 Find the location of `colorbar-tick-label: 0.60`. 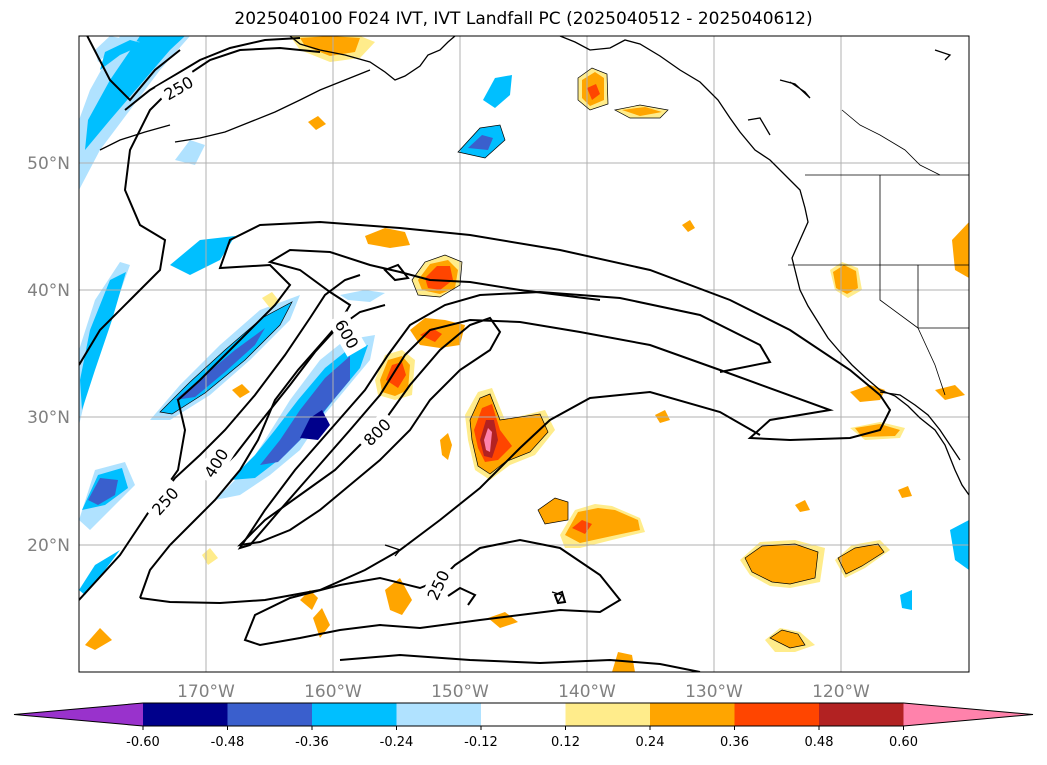

colorbar-tick-label: 0.60 is located at coordinates (903, 742).